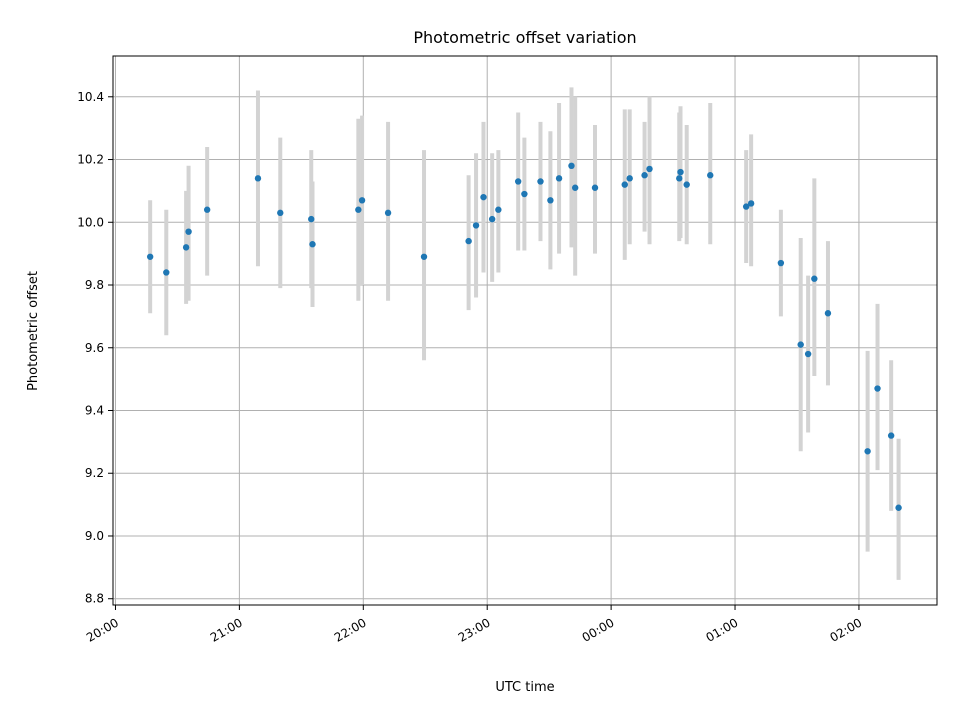  Describe the element at coordinates (524, 687) in the screenshot. I see `x-axis-label: UTC time` at that location.